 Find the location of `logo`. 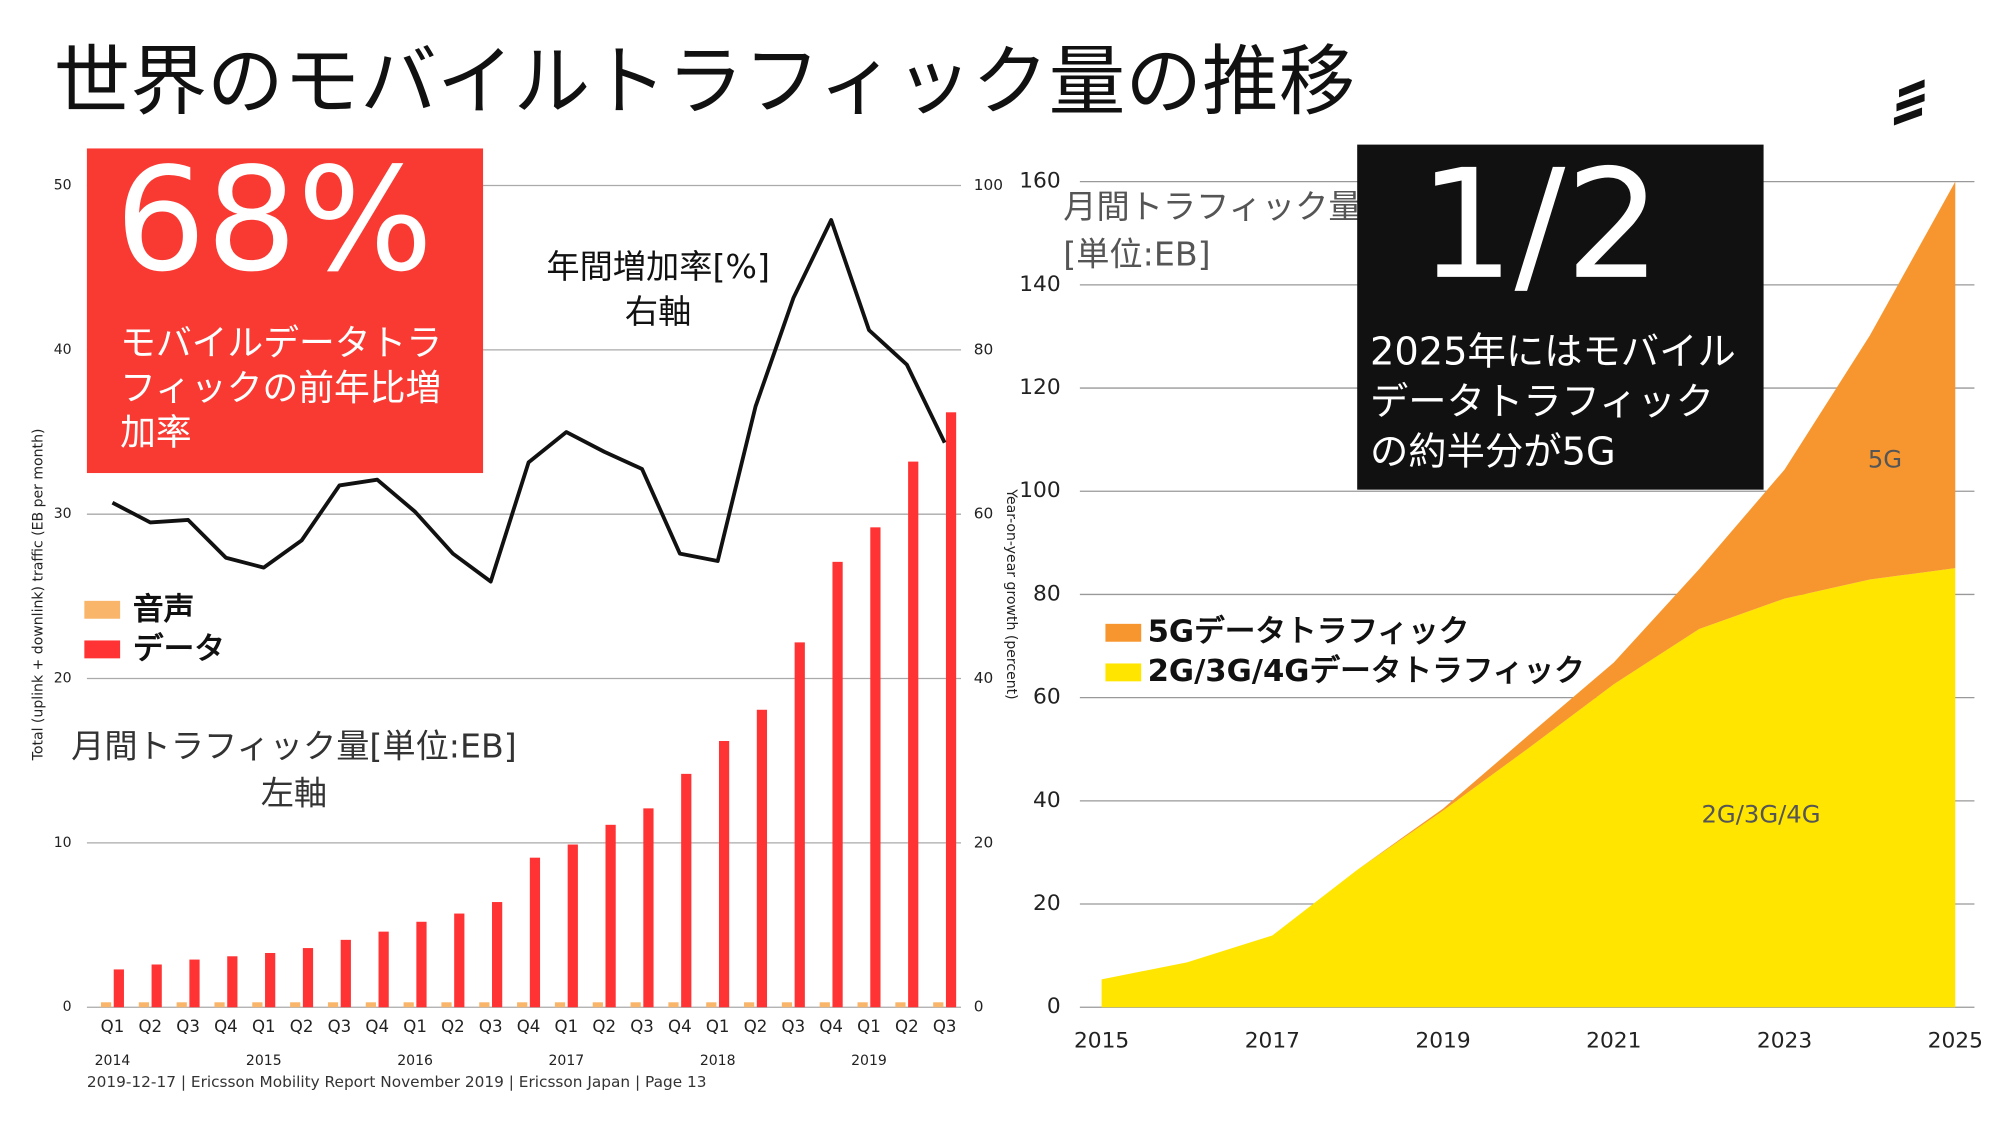

logo is located at coordinates (1909, 102).